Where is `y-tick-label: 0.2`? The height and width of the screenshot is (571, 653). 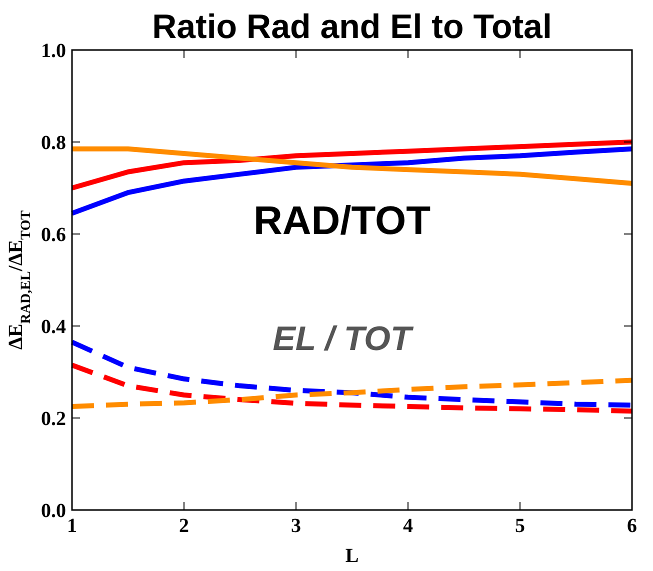
y-tick-label: 0.2 is located at coordinates (53, 419).